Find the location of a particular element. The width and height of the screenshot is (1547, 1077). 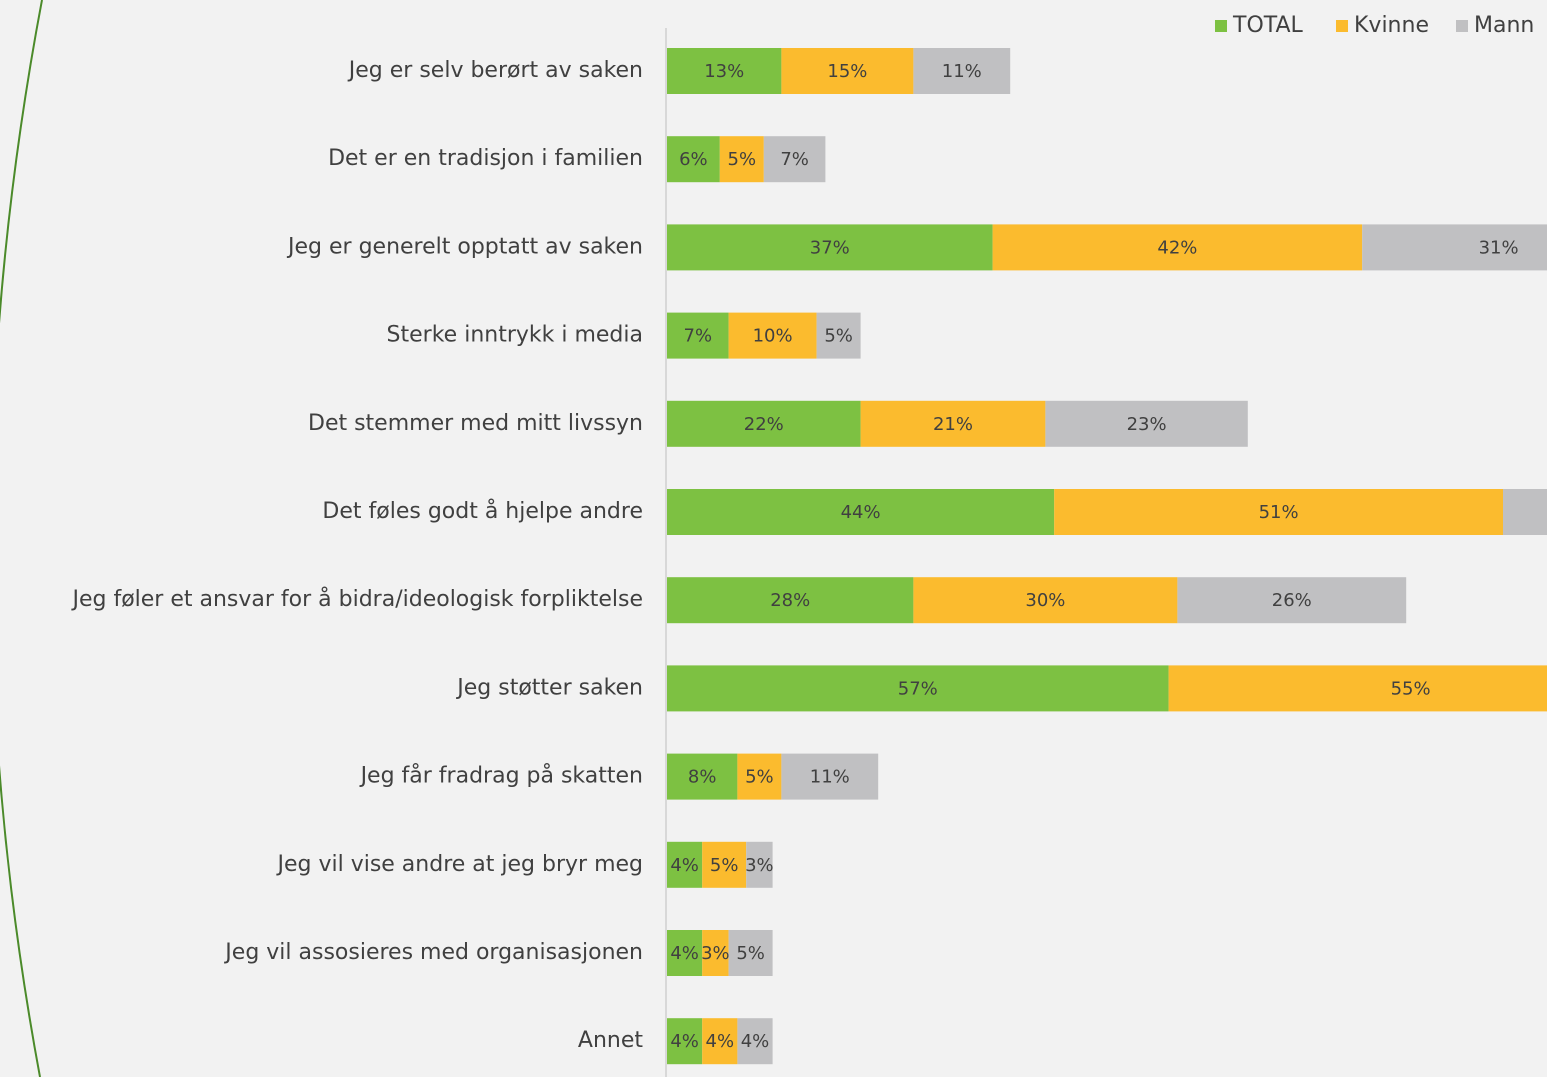

data-label: 55% is located at coordinates (1411, 688).